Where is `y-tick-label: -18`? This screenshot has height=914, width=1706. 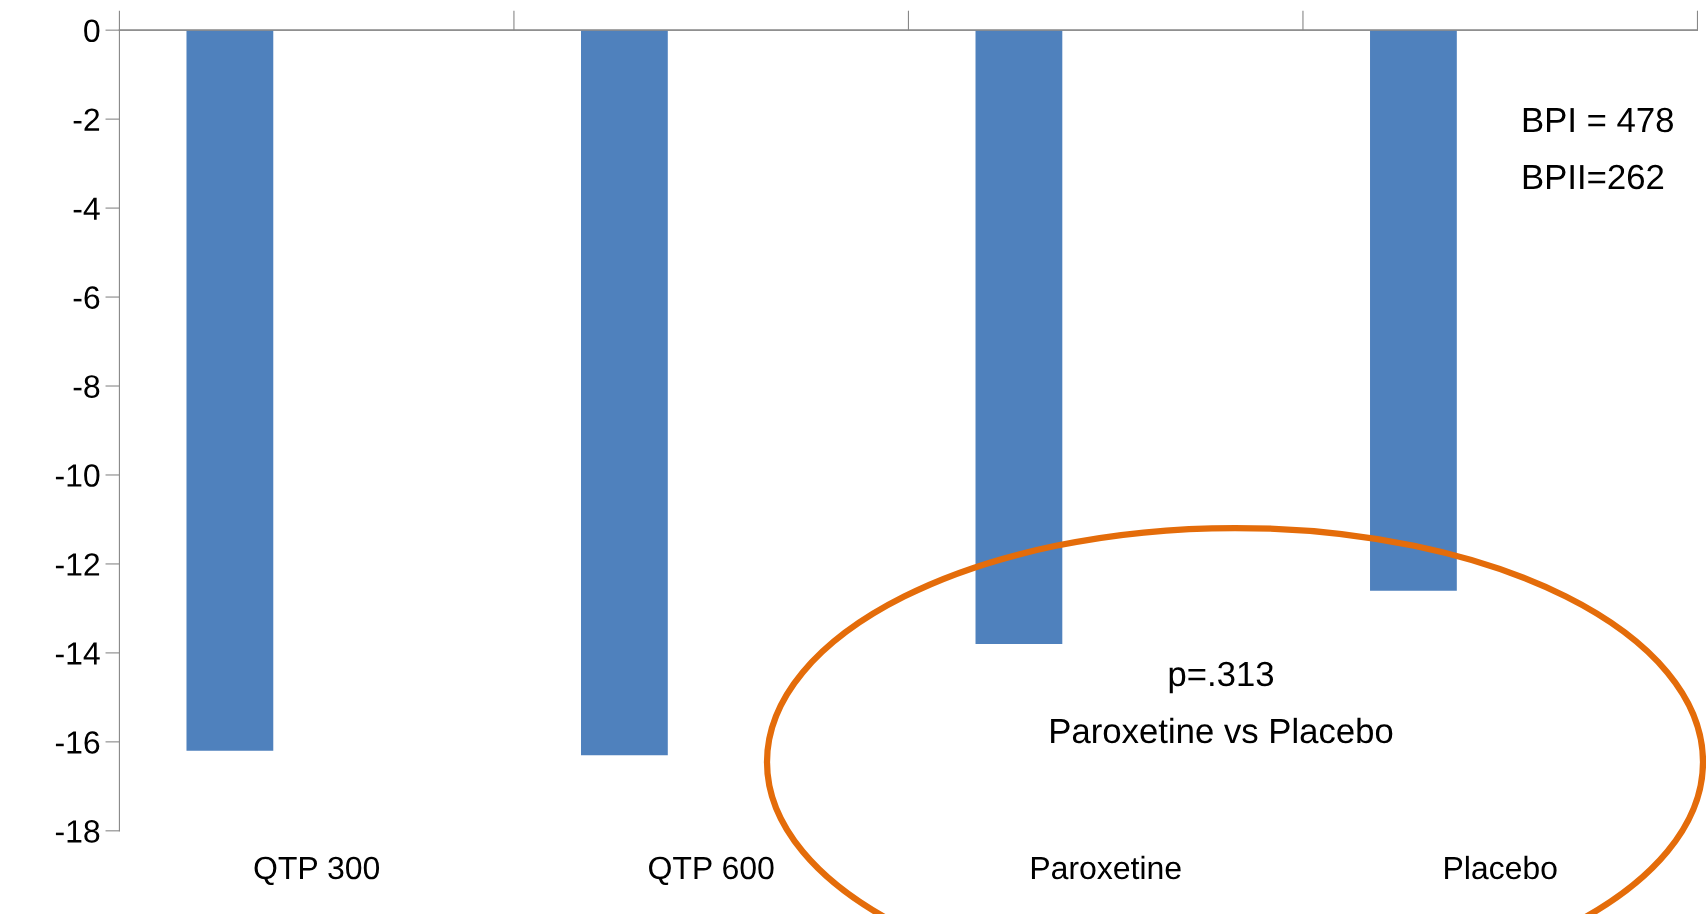
y-tick-label: -18 is located at coordinates (77, 831).